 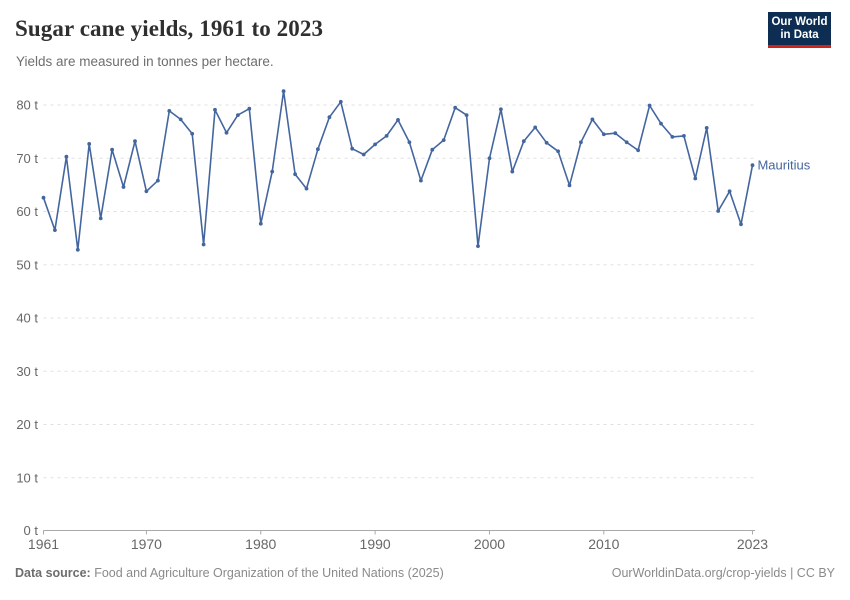 I want to click on x-tick-label: 2010, so click(x=603, y=544).